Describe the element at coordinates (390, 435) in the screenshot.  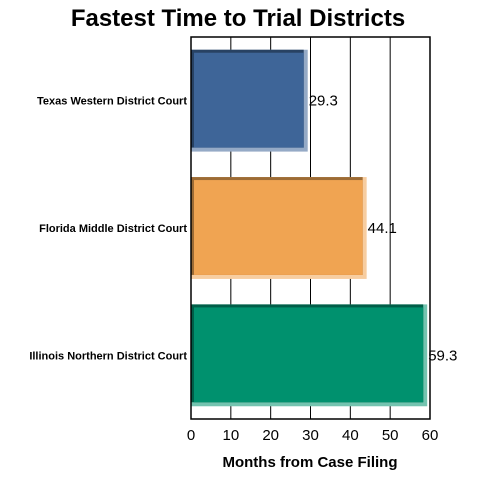
I see `x-tick-label: 50` at that location.